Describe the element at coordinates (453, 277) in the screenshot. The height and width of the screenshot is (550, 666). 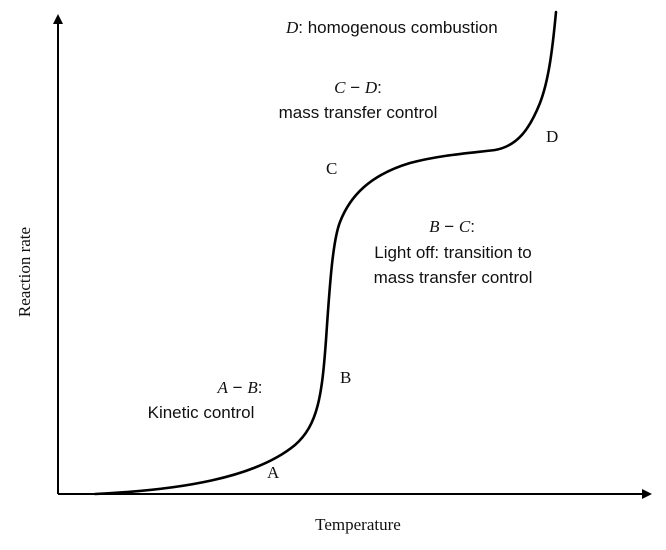
I see `region-bc-desc-line2: mass transfer control` at that location.